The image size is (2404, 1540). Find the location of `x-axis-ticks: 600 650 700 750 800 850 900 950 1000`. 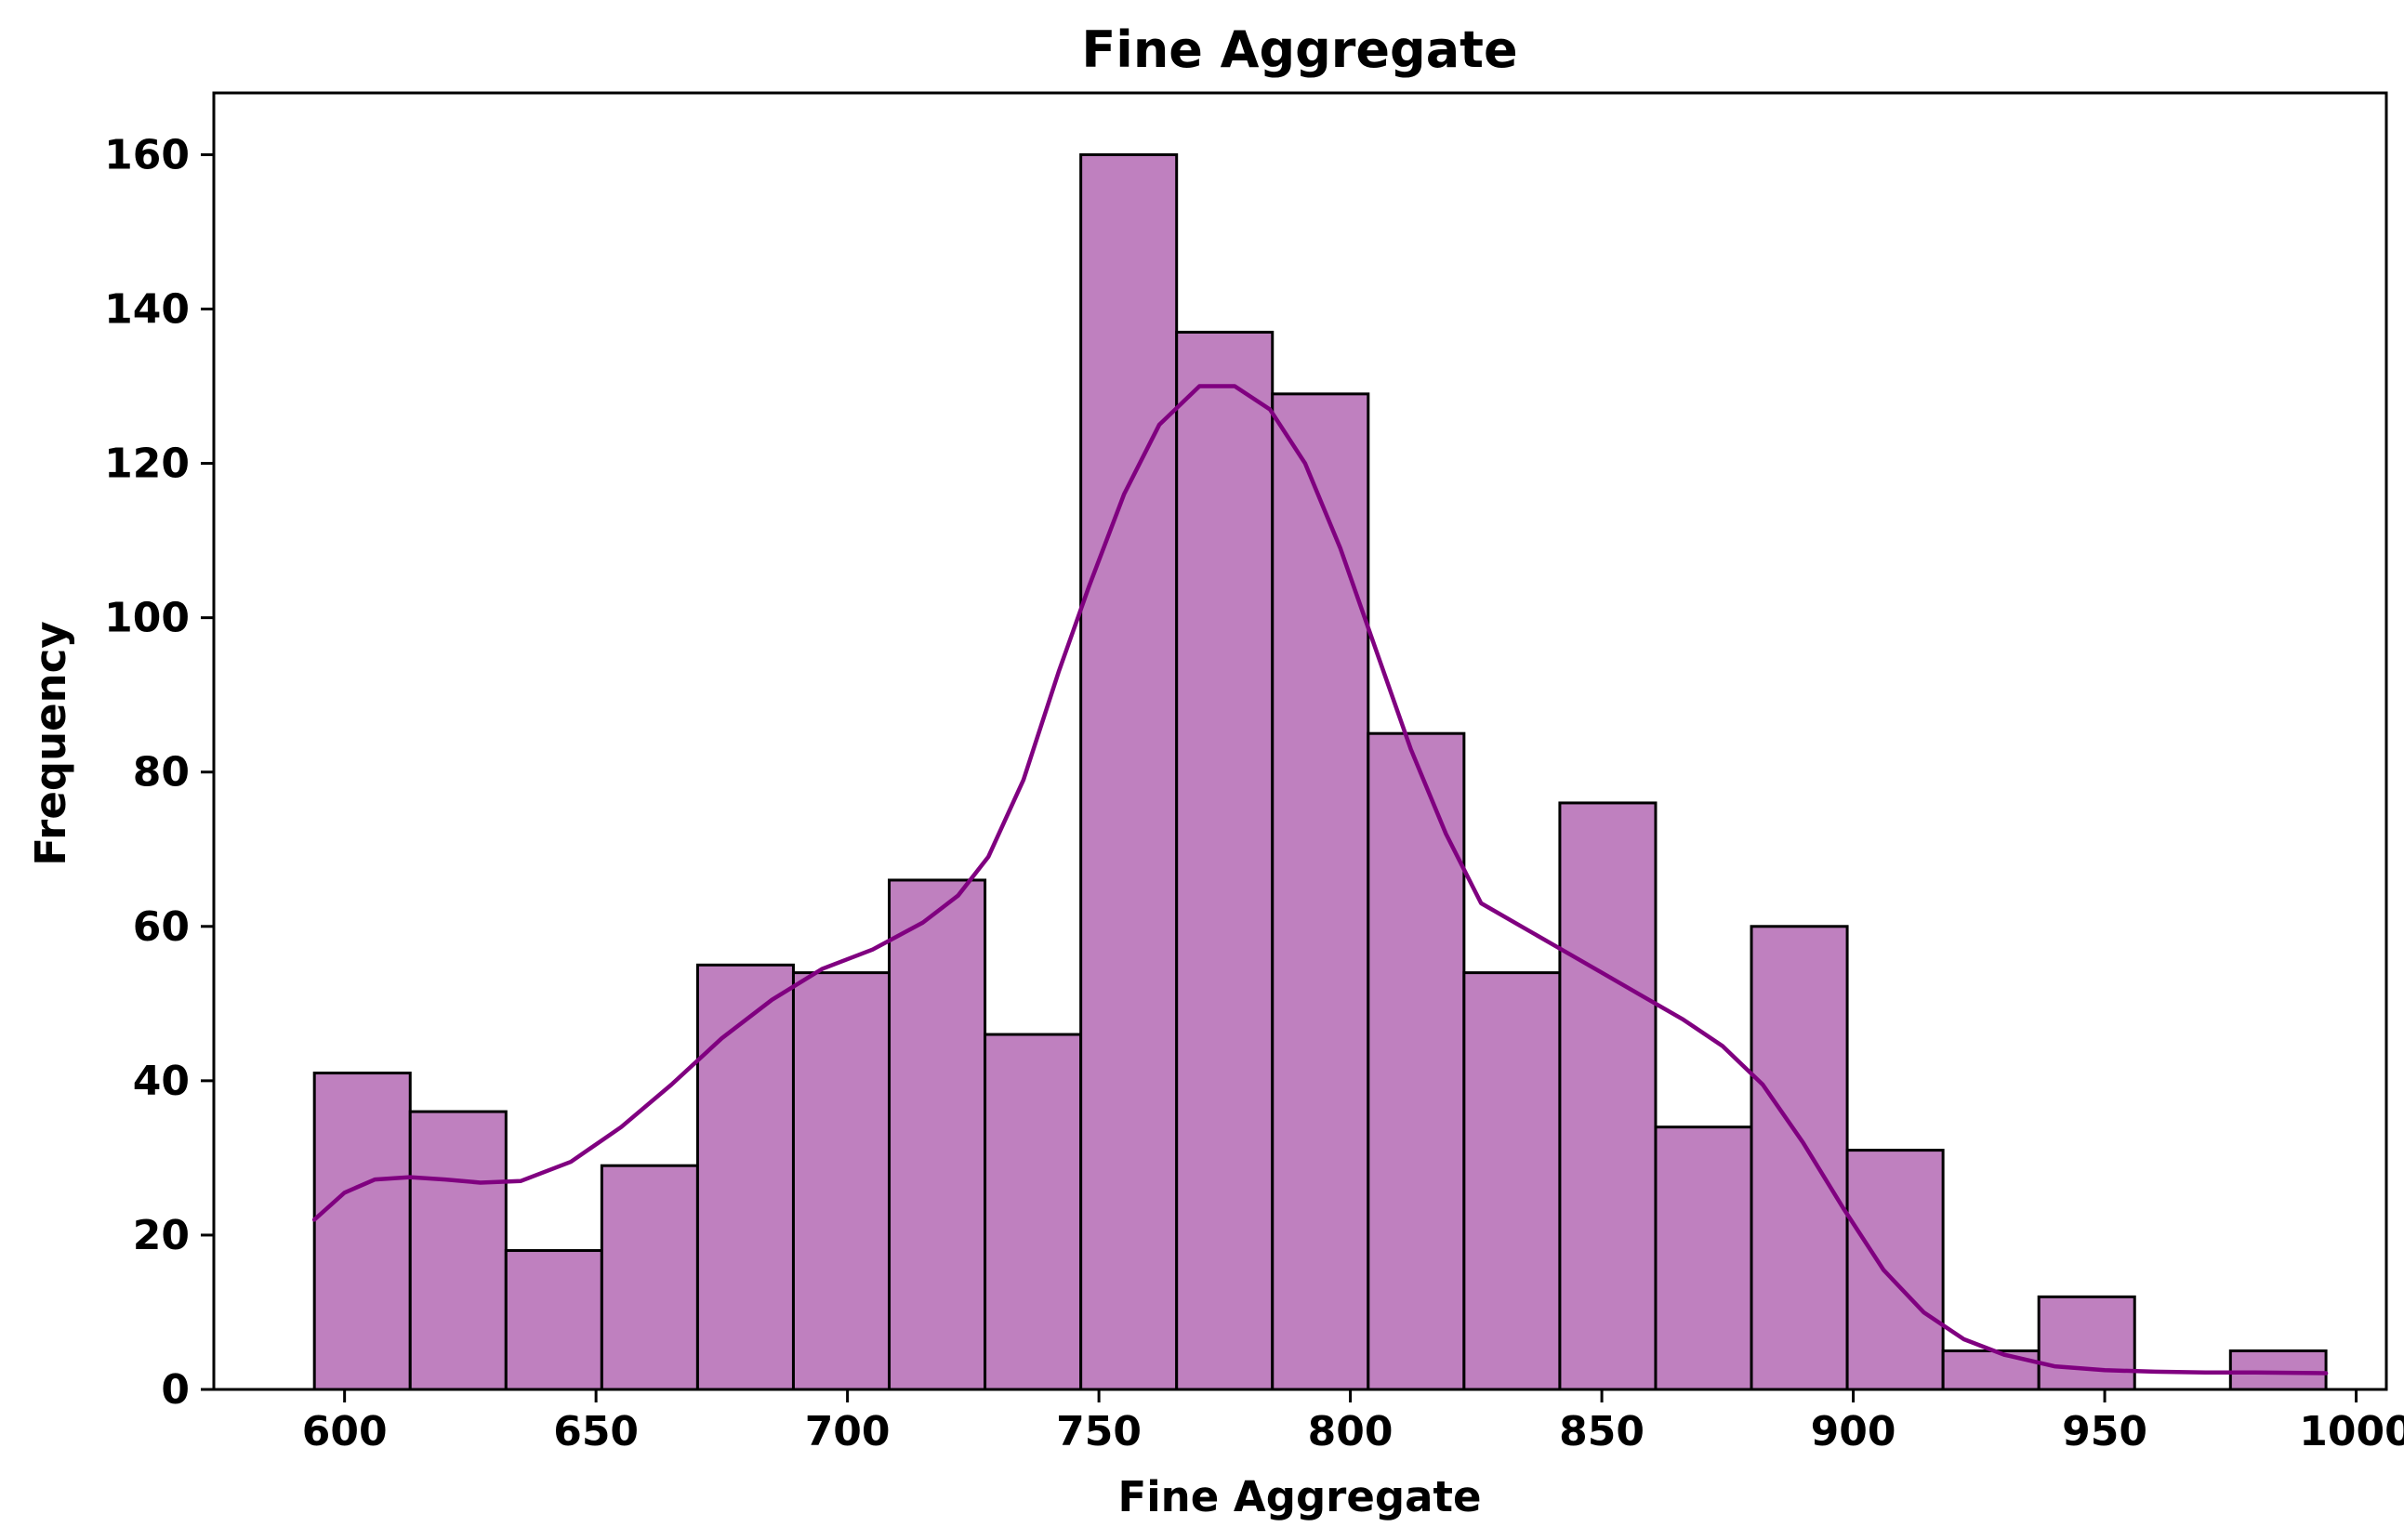

x-axis-ticks: 600 650 700 750 800 850 900 950 1000 is located at coordinates (1353, 1422).